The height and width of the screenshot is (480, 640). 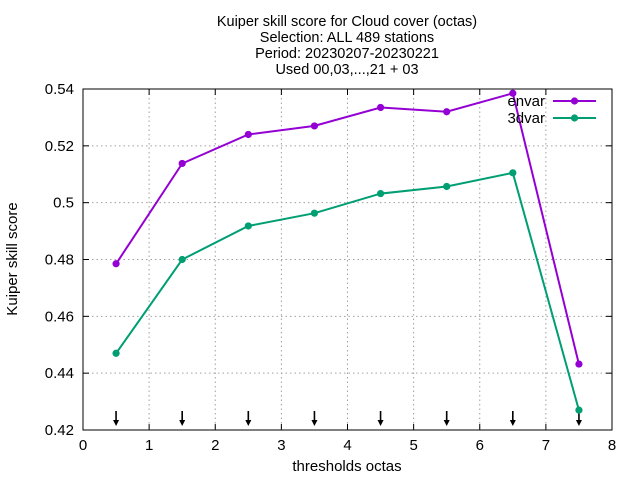 I want to click on x-tick-label: 3, so click(x=281, y=445).